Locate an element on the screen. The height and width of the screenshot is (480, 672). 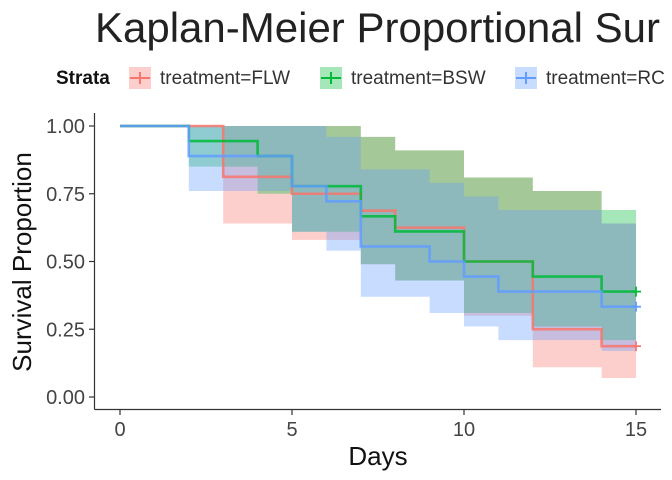
y-tick-label: 0.00 is located at coordinates (65, 398).